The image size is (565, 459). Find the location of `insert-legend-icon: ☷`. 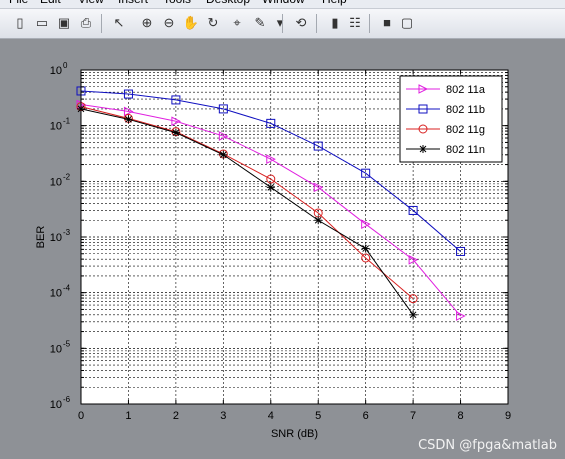

insert-legend-icon: ☷ is located at coordinates (355, 22).